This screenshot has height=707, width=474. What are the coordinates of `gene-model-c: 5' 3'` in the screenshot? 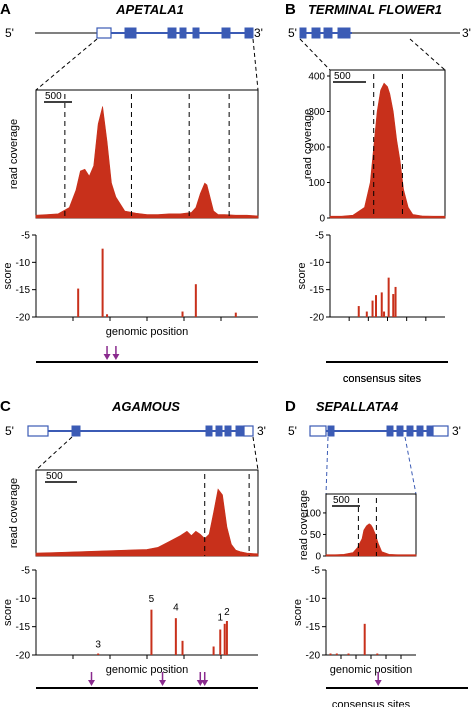 It's located at (135, 447).